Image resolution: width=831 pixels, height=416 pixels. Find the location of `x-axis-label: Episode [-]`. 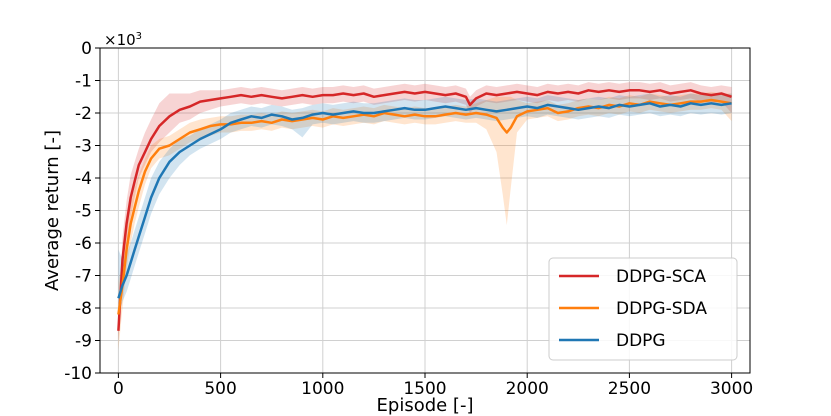

x-axis-label: Episode [-] is located at coordinates (425, 405).